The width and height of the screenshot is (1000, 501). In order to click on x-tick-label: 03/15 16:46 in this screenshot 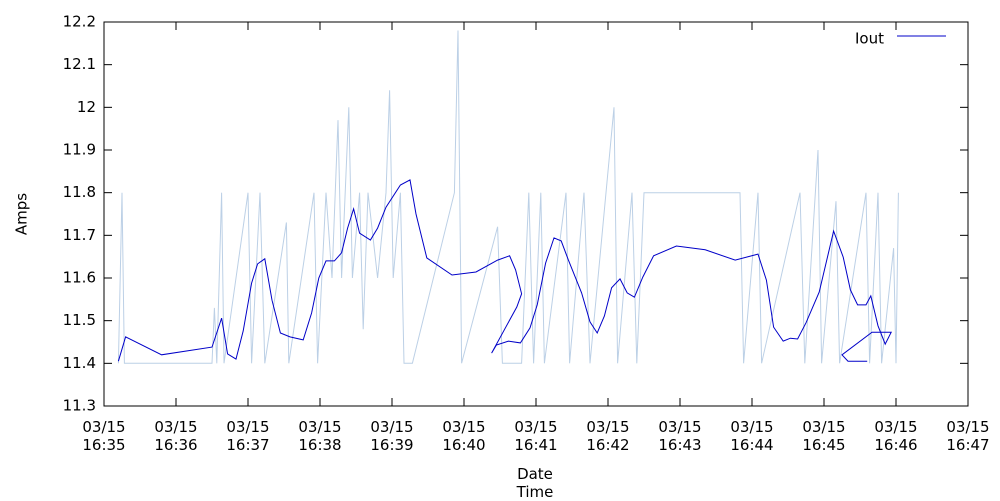, I will do `click(896, 436)`.